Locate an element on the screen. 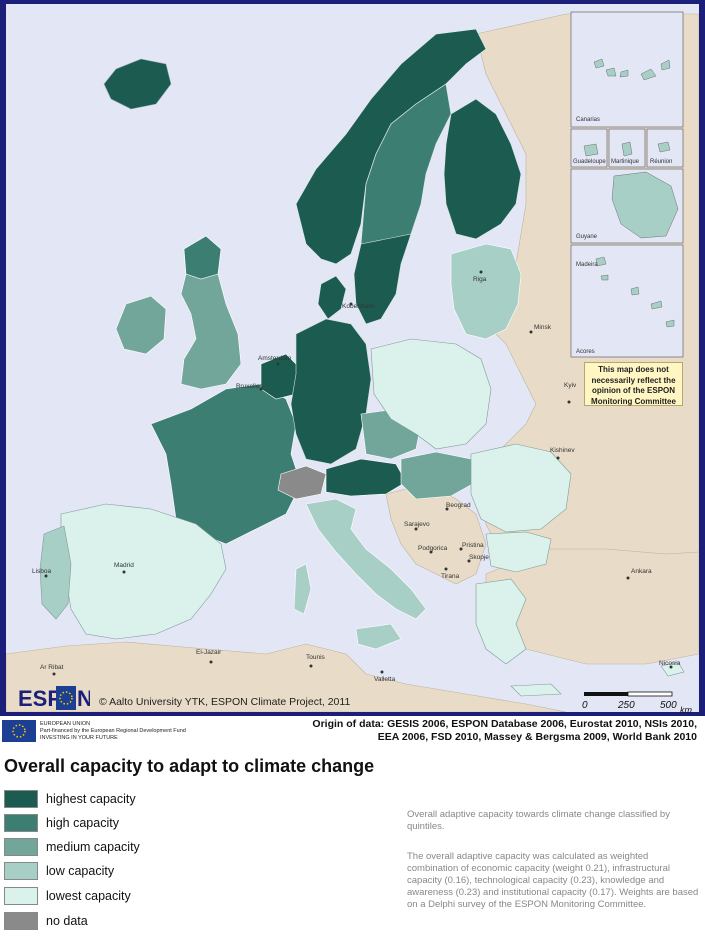 Image resolution: width=705 pixels, height=936 pixels. city-label-amsterdam: Amsterdam is located at coordinates (274, 358).